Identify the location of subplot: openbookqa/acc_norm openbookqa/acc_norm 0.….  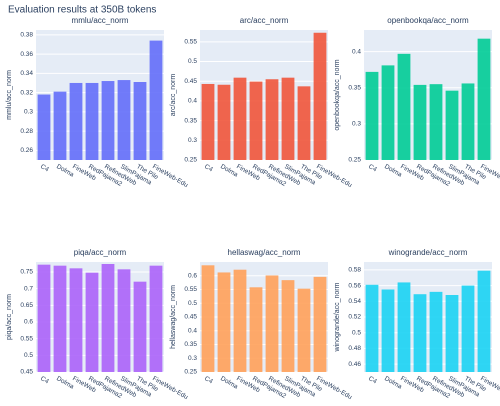
(417, 102).